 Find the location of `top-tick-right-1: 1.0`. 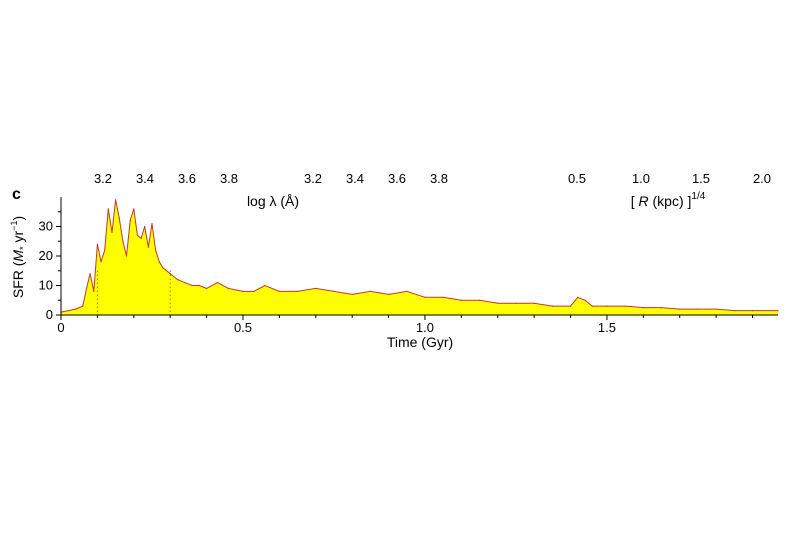

top-tick-right-1: 1.0 is located at coordinates (641, 178).